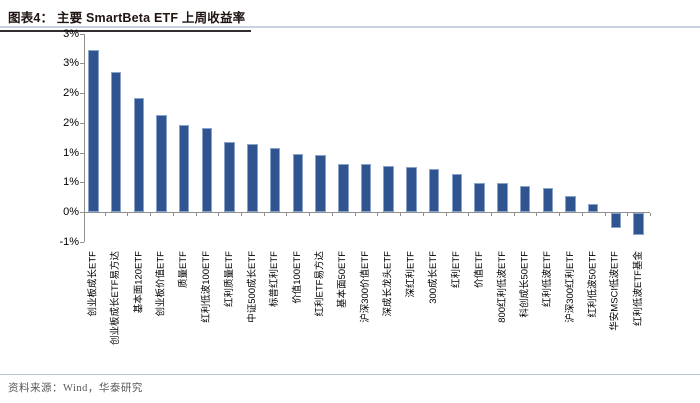 This screenshot has width=700, height=403. What do you see at coordinates (275, 279) in the screenshot?
I see `x-axis-category-label: 标普红利ETF` at bounding box center [275, 279].